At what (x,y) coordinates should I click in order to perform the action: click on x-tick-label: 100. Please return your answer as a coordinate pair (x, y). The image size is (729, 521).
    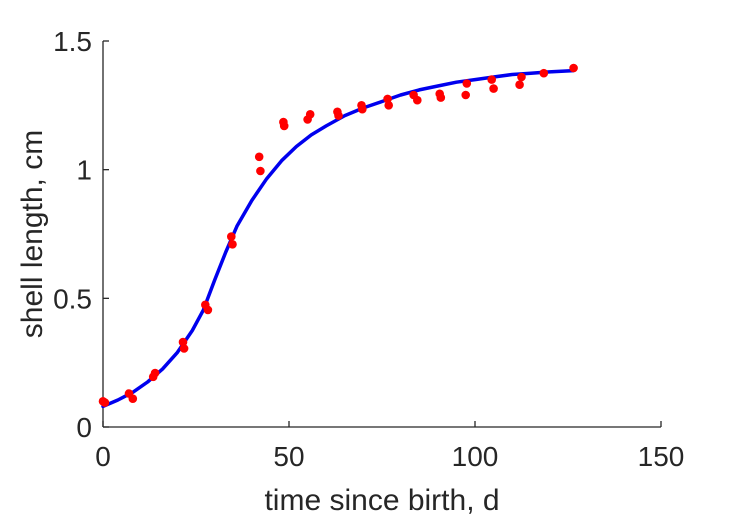
    Looking at the image, I should click on (475, 456).